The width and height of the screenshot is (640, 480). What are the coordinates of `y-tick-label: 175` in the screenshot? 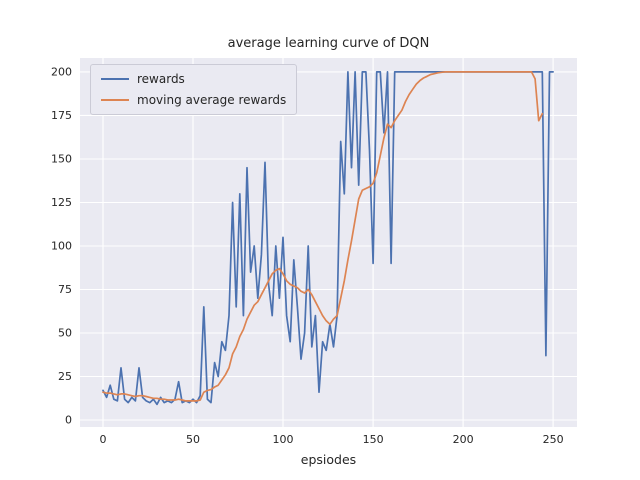 It's located at (61, 115).